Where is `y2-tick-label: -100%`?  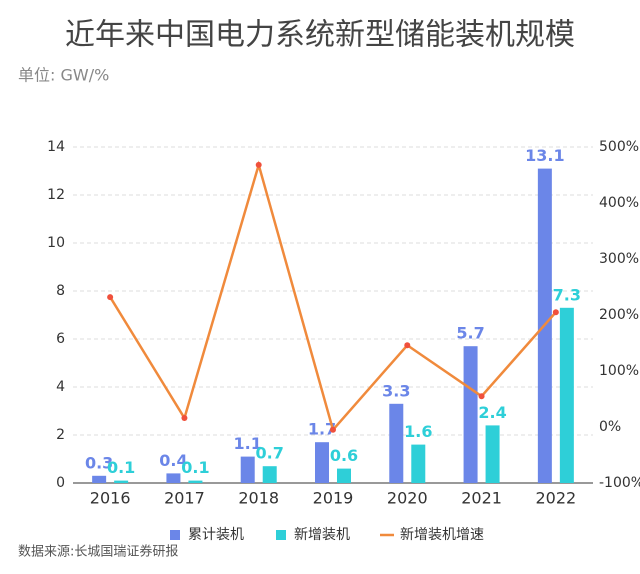
y2-tick-label: -100% is located at coordinates (619, 483).